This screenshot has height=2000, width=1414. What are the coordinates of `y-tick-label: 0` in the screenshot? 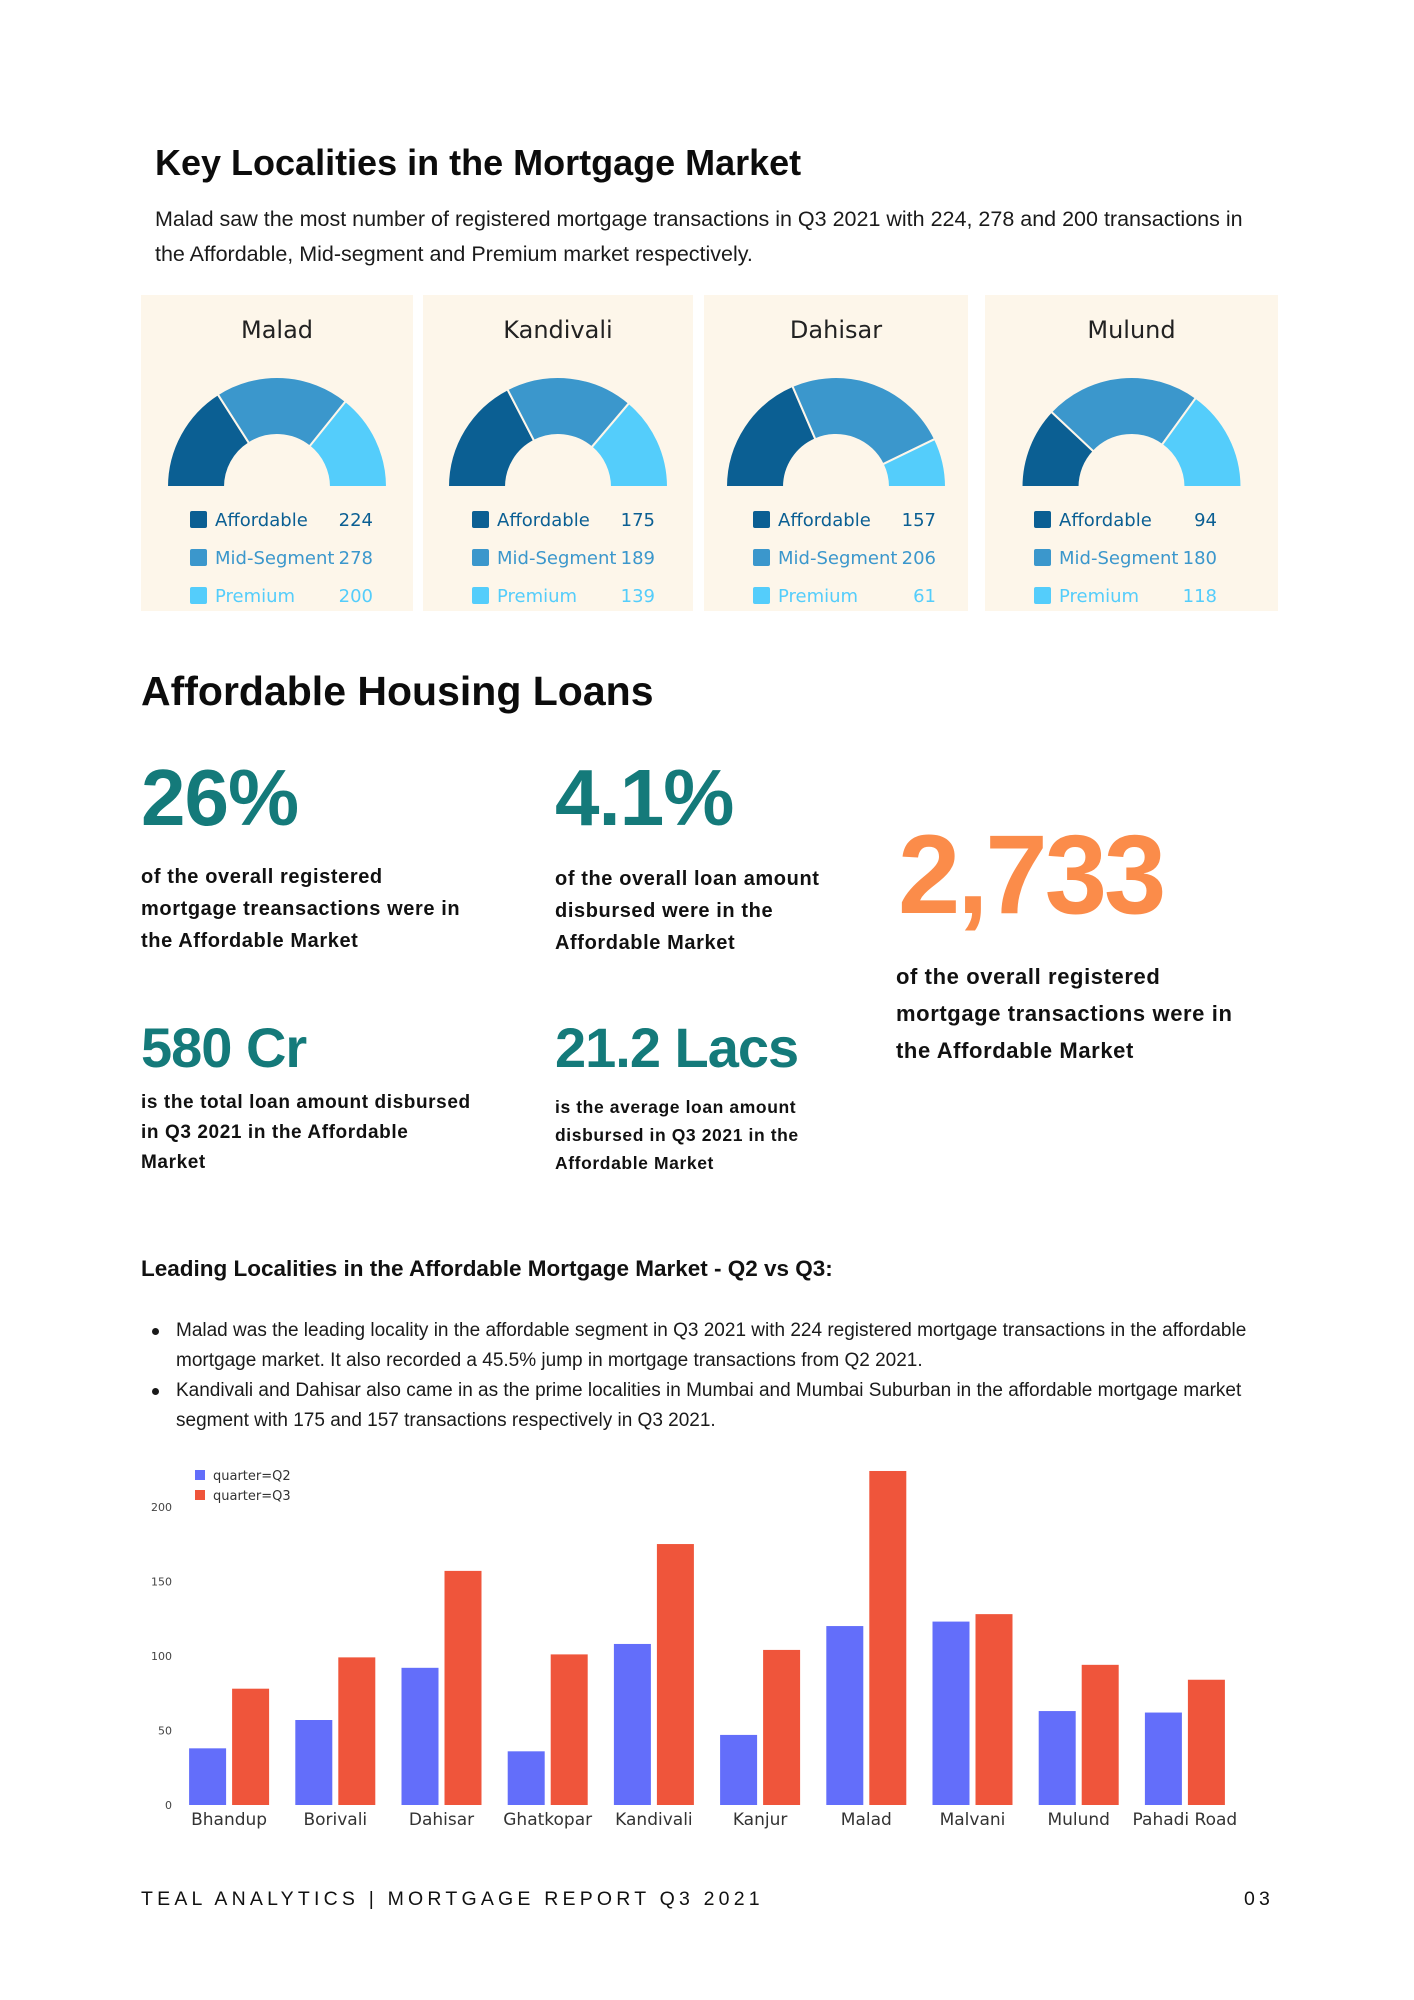 It's located at (168, 1805).